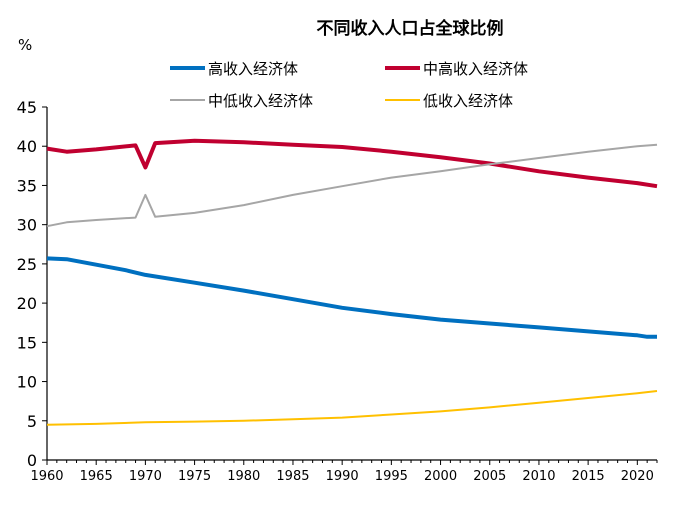 The height and width of the screenshot is (510, 700). What do you see at coordinates (292, 476) in the screenshot?
I see `x-tick-label: 1985` at bounding box center [292, 476].